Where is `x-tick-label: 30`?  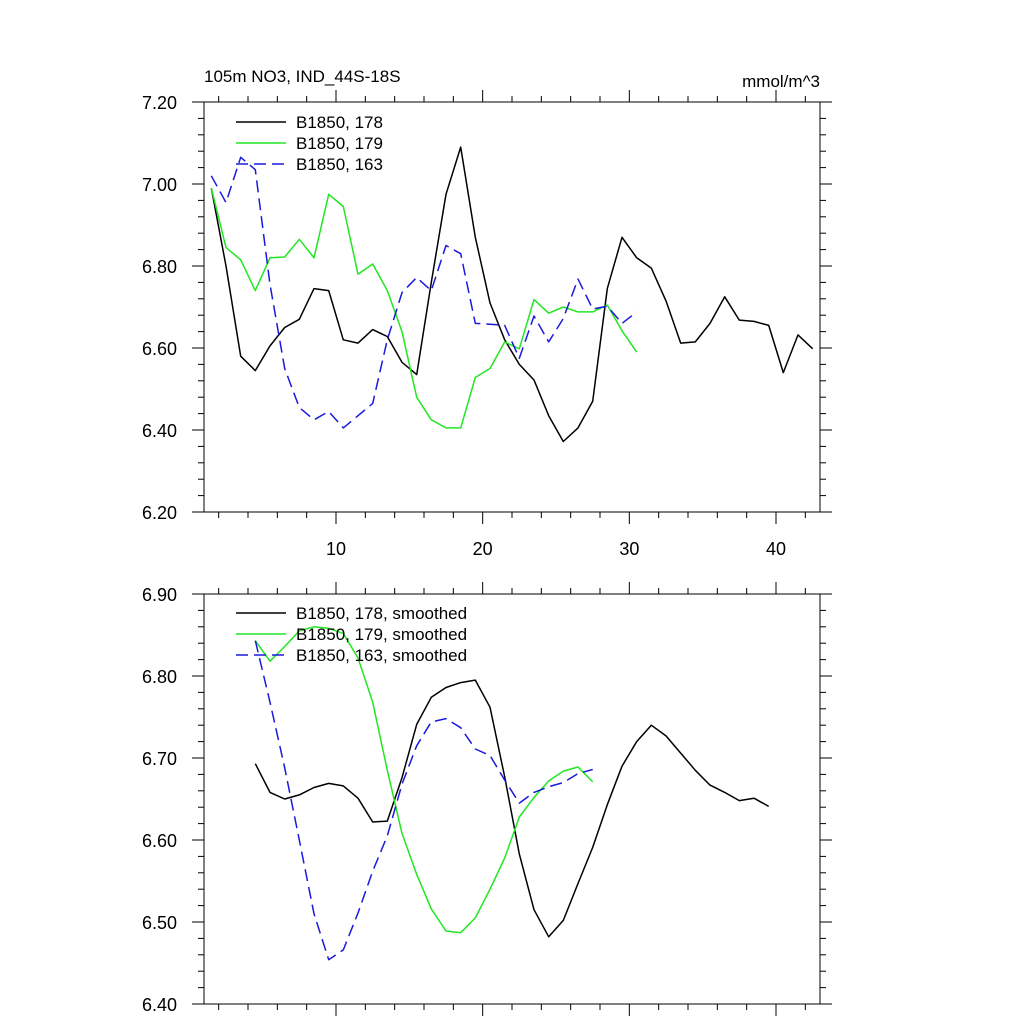 x-tick-label: 30 is located at coordinates (629, 549).